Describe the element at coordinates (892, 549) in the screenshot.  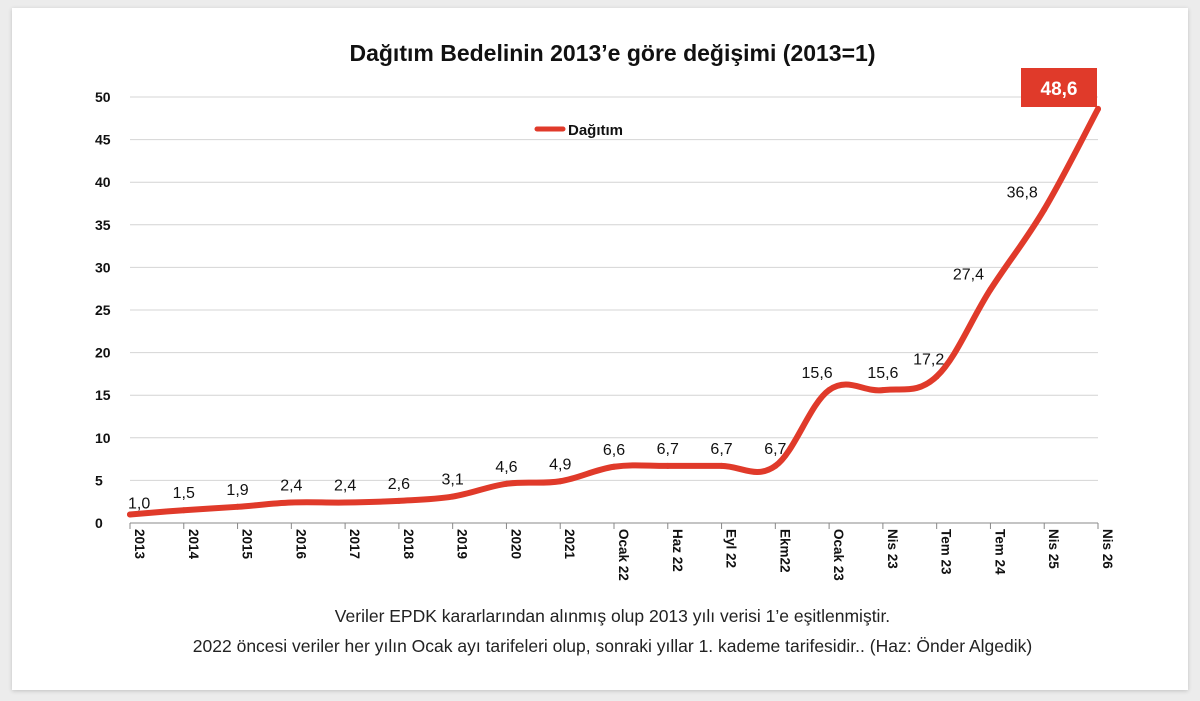
I see `x-tick-label: Nis 23` at that location.